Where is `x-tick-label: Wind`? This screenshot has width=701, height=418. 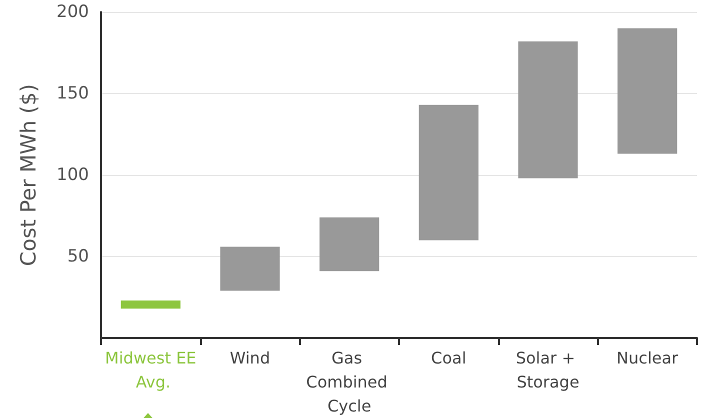
x-tick-label: Wind is located at coordinates (250, 358).